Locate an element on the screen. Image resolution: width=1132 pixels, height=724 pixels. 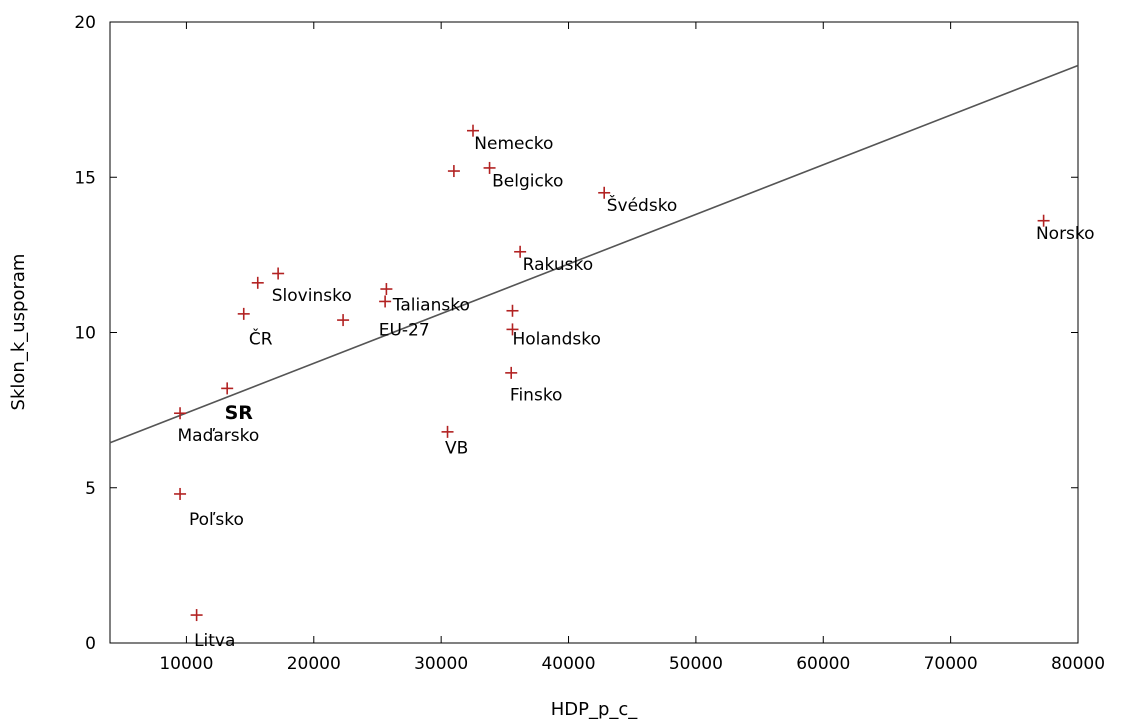
x-tick-label: 70000 is located at coordinates (951, 664).